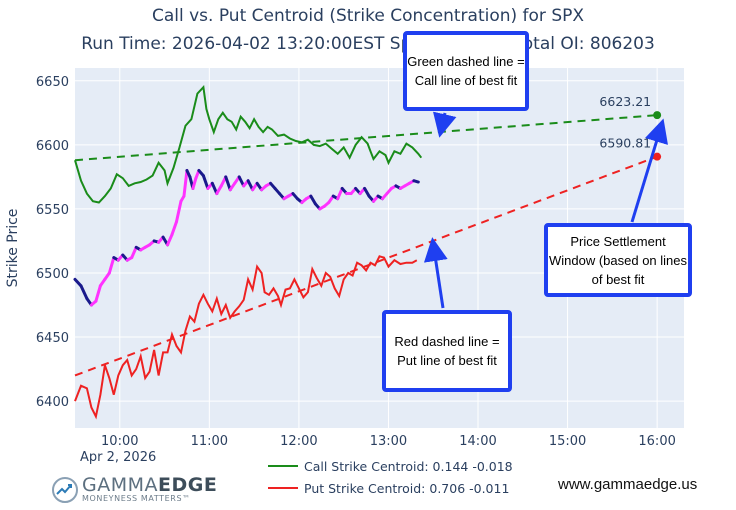 The image size is (736, 510). I want to click on legend-swatch-call, so click(283, 466).